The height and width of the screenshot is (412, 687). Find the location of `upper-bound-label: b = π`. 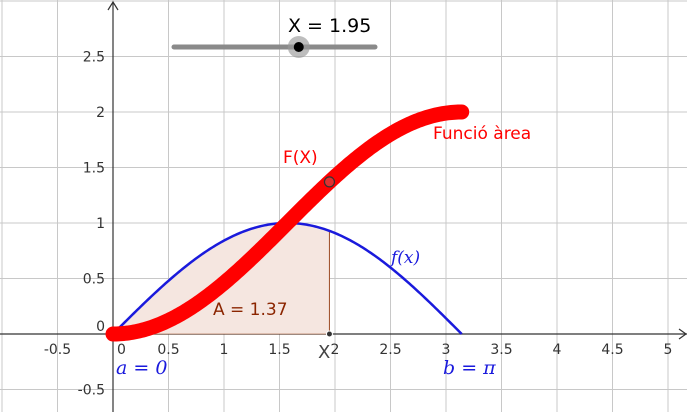

upper-bound-label: b = π is located at coordinates (469, 368).